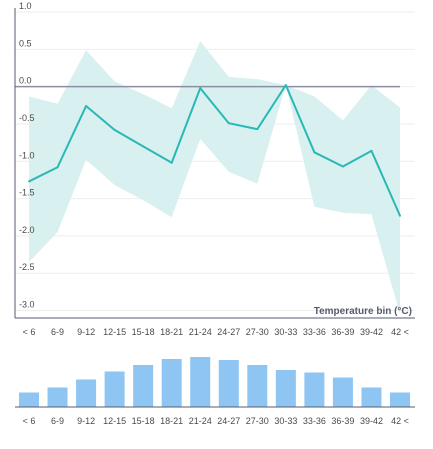 The image size is (433, 449). What do you see at coordinates (342, 421) in the screenshot?
I see `bar-x-tick-label: 36-39` at bounding box center [342, 421].